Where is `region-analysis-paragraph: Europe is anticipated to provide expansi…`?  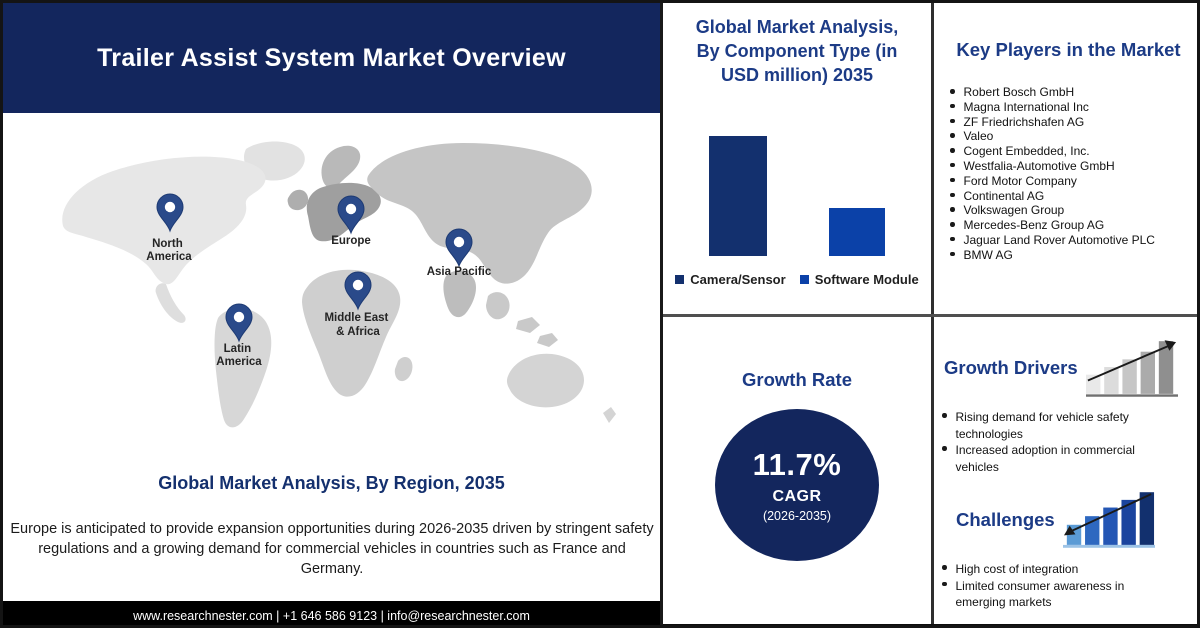 region-analysis-paragraph: Europe is anticipated to provide expansi… is located at coordinates (332, 549).